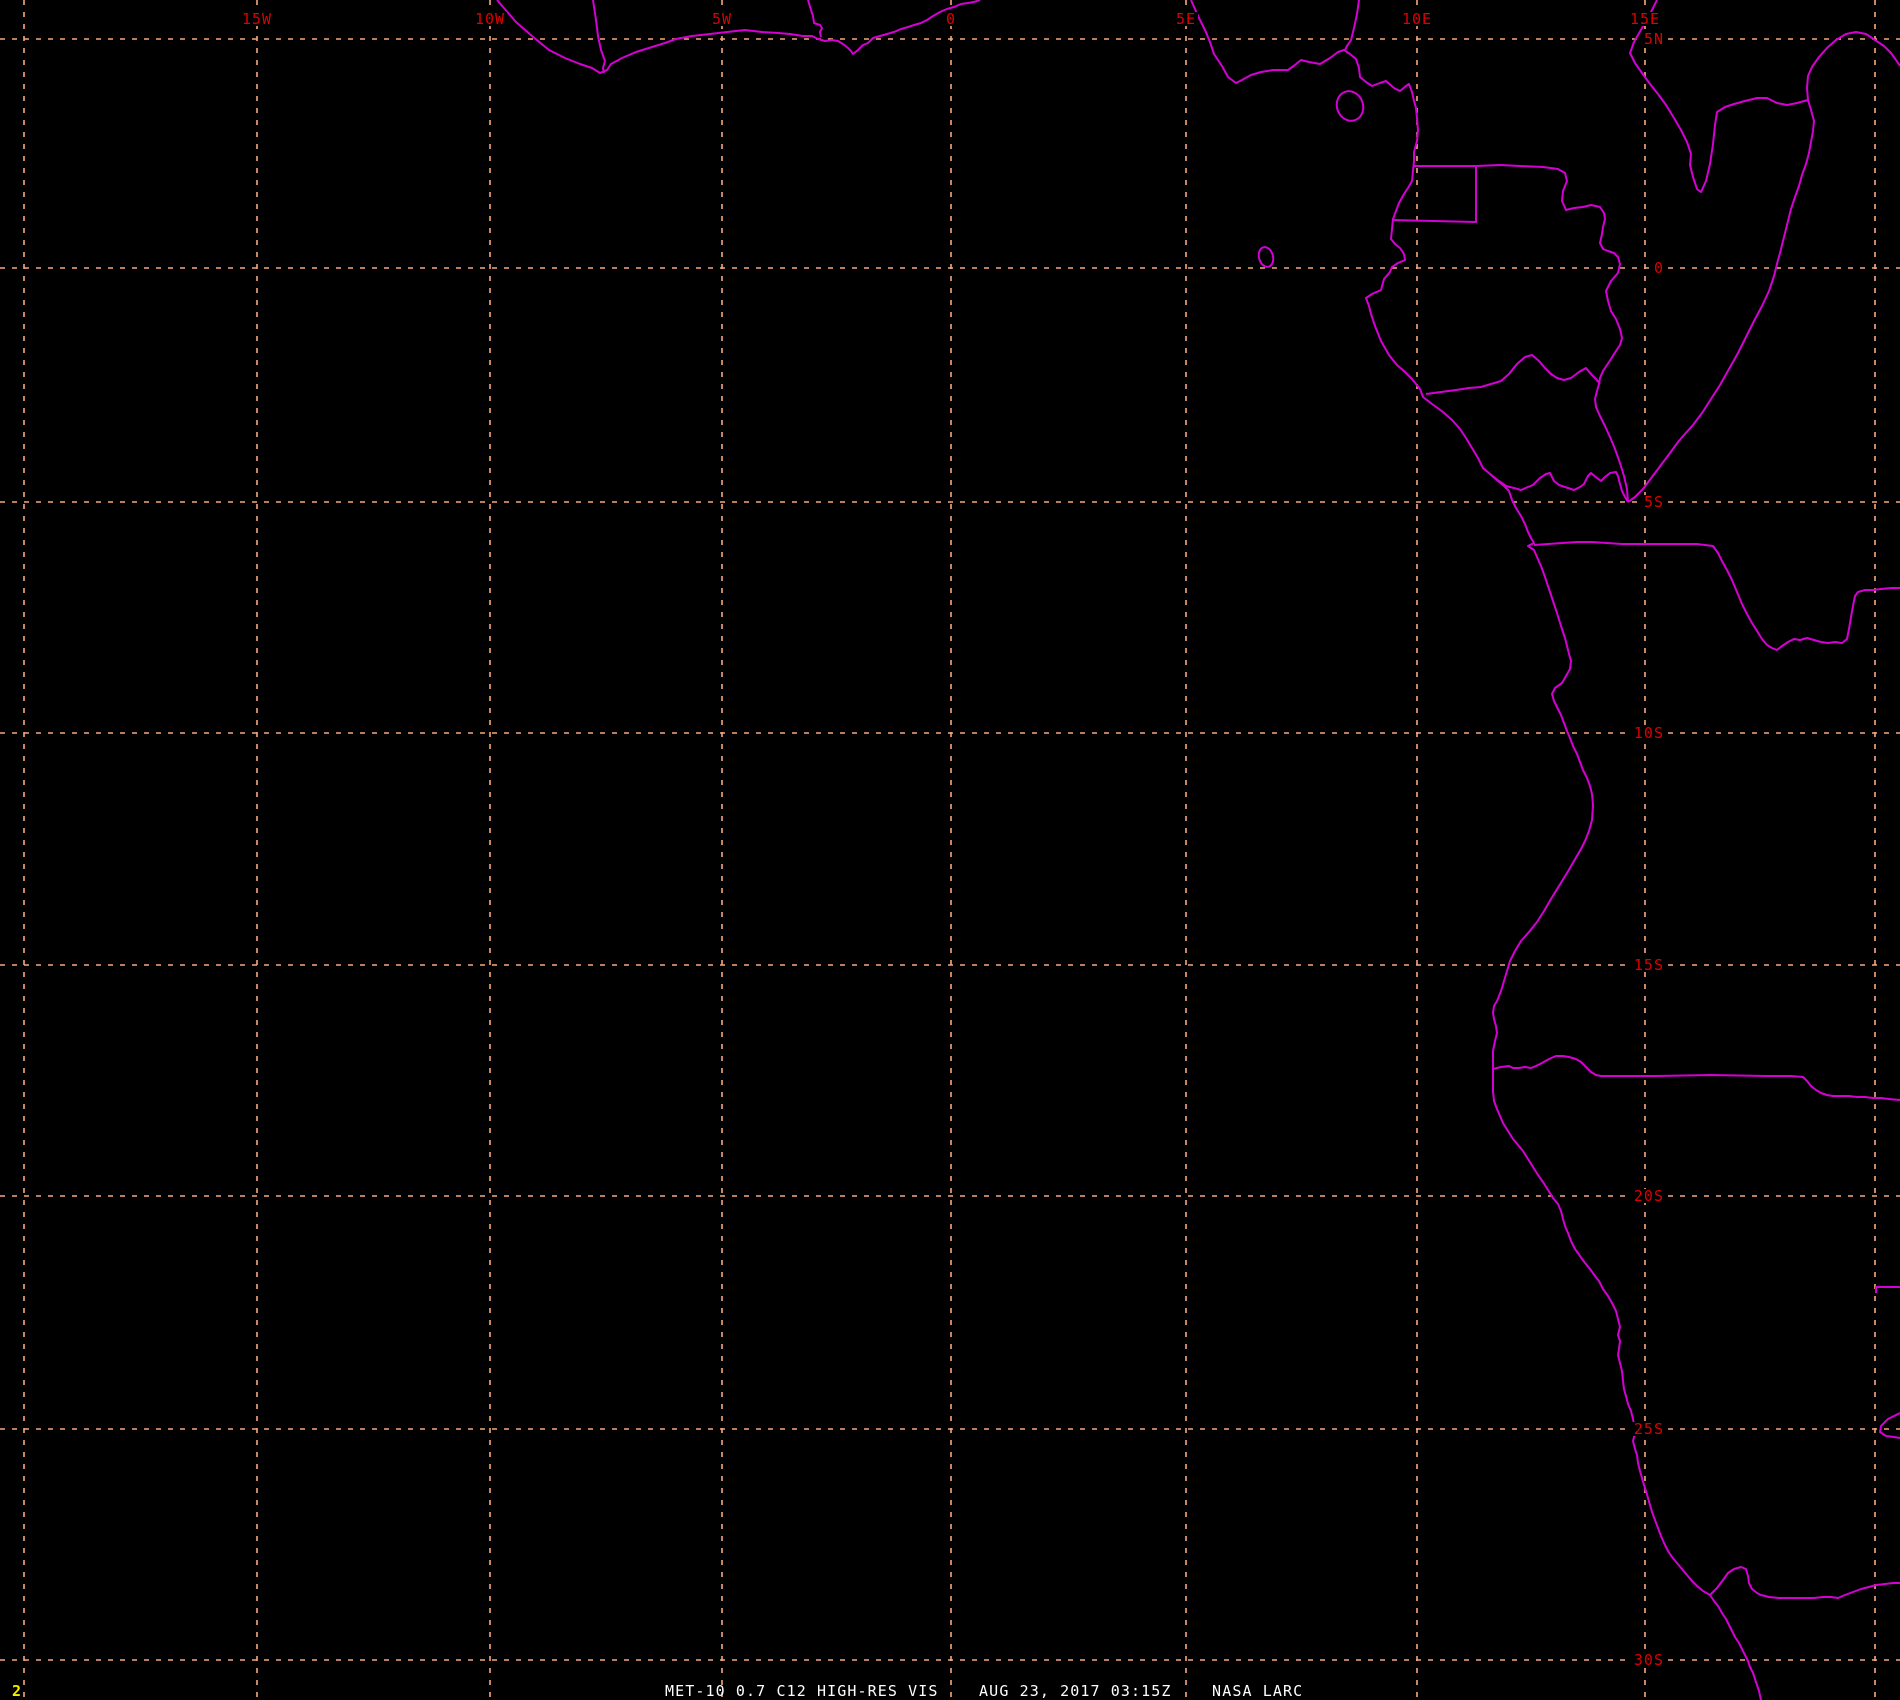 The width and height of the screenshot is (1900, 1700). What do you see at coordinates (722, 19) in the screenshot?
I see `longitude-label-5W: 5W` at bounding box center [722, 19].